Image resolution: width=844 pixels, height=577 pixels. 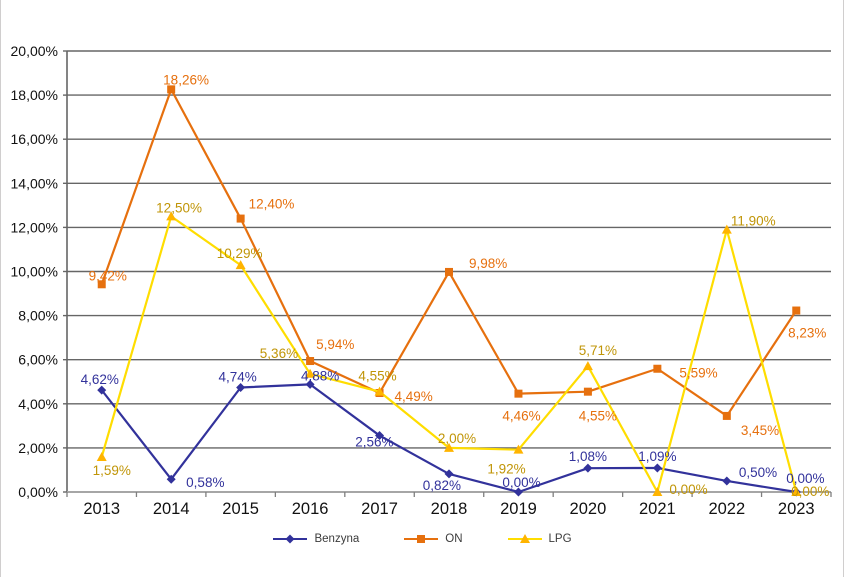 I want to click on data-label-lpg: 12,50%, so click(x=179, y=207).